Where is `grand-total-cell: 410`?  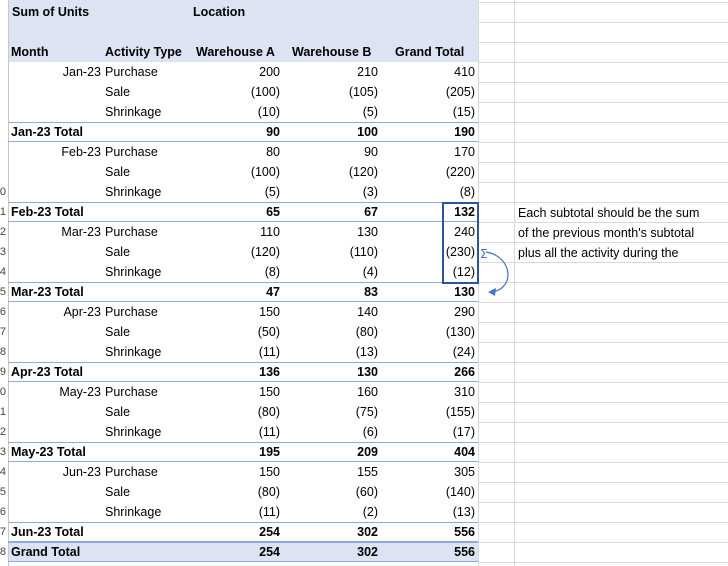
grand-total-cell: 410 is located at coordinates (464, 72).